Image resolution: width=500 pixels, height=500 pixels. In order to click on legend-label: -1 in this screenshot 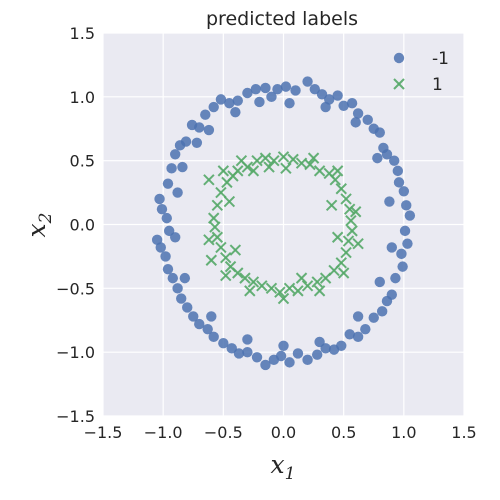, I will do `click(440, 59)`.